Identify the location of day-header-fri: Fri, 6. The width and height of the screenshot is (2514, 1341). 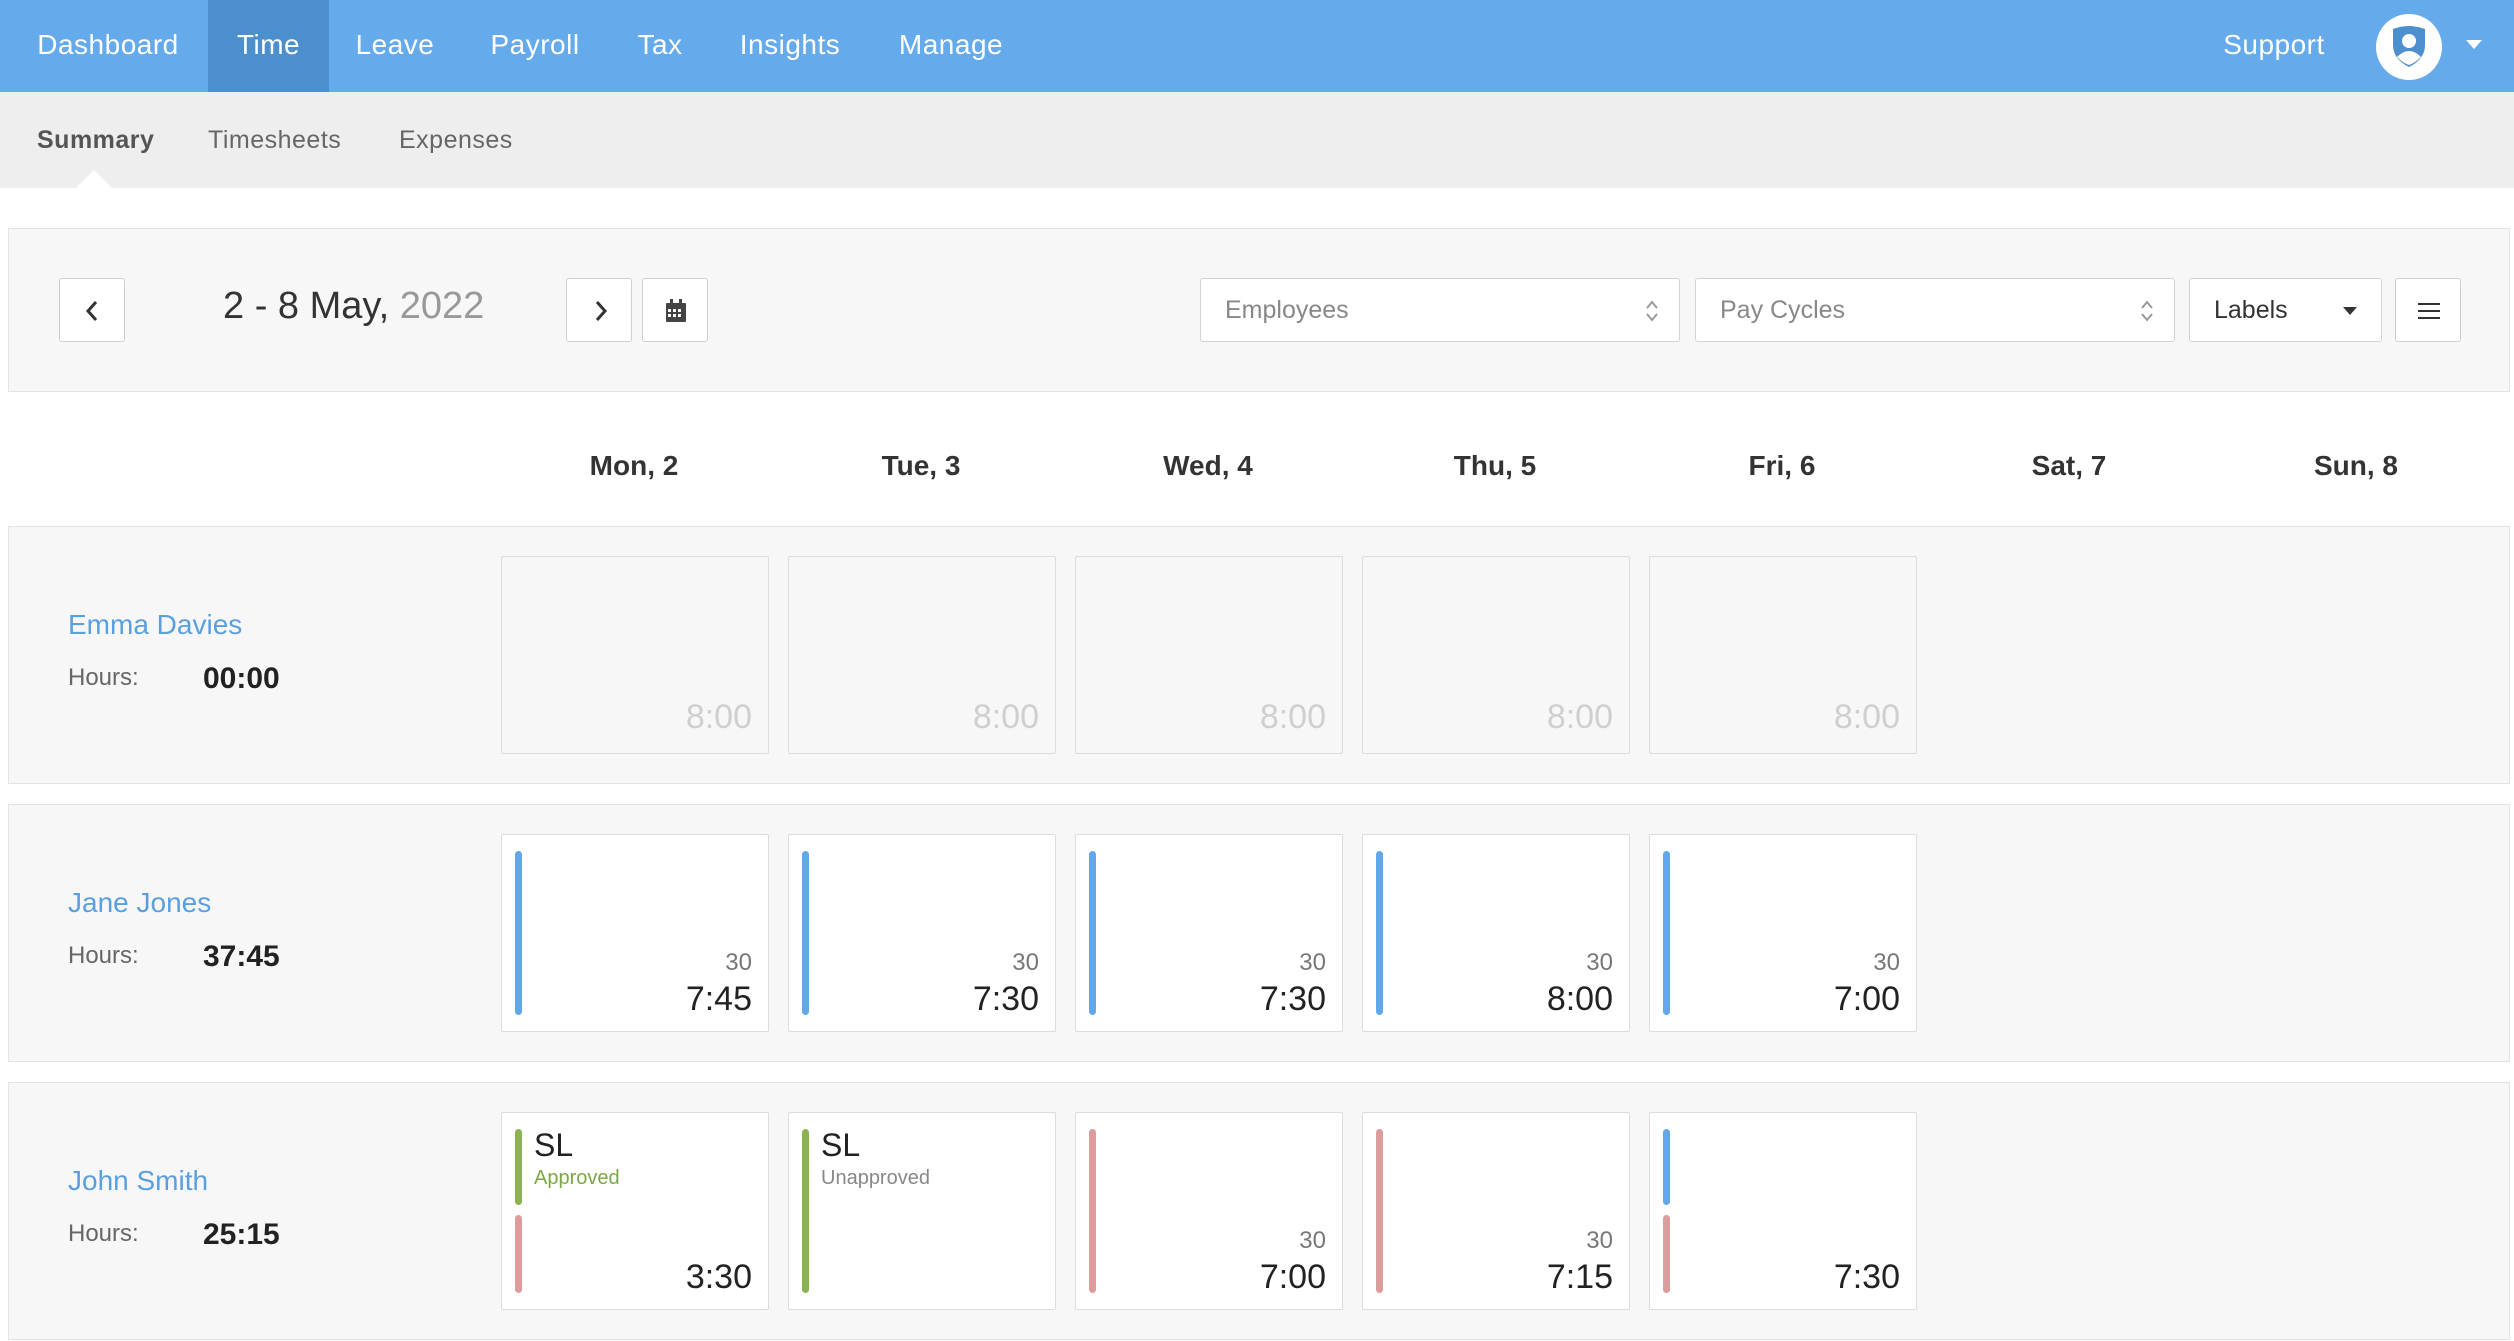
(1782, 465).